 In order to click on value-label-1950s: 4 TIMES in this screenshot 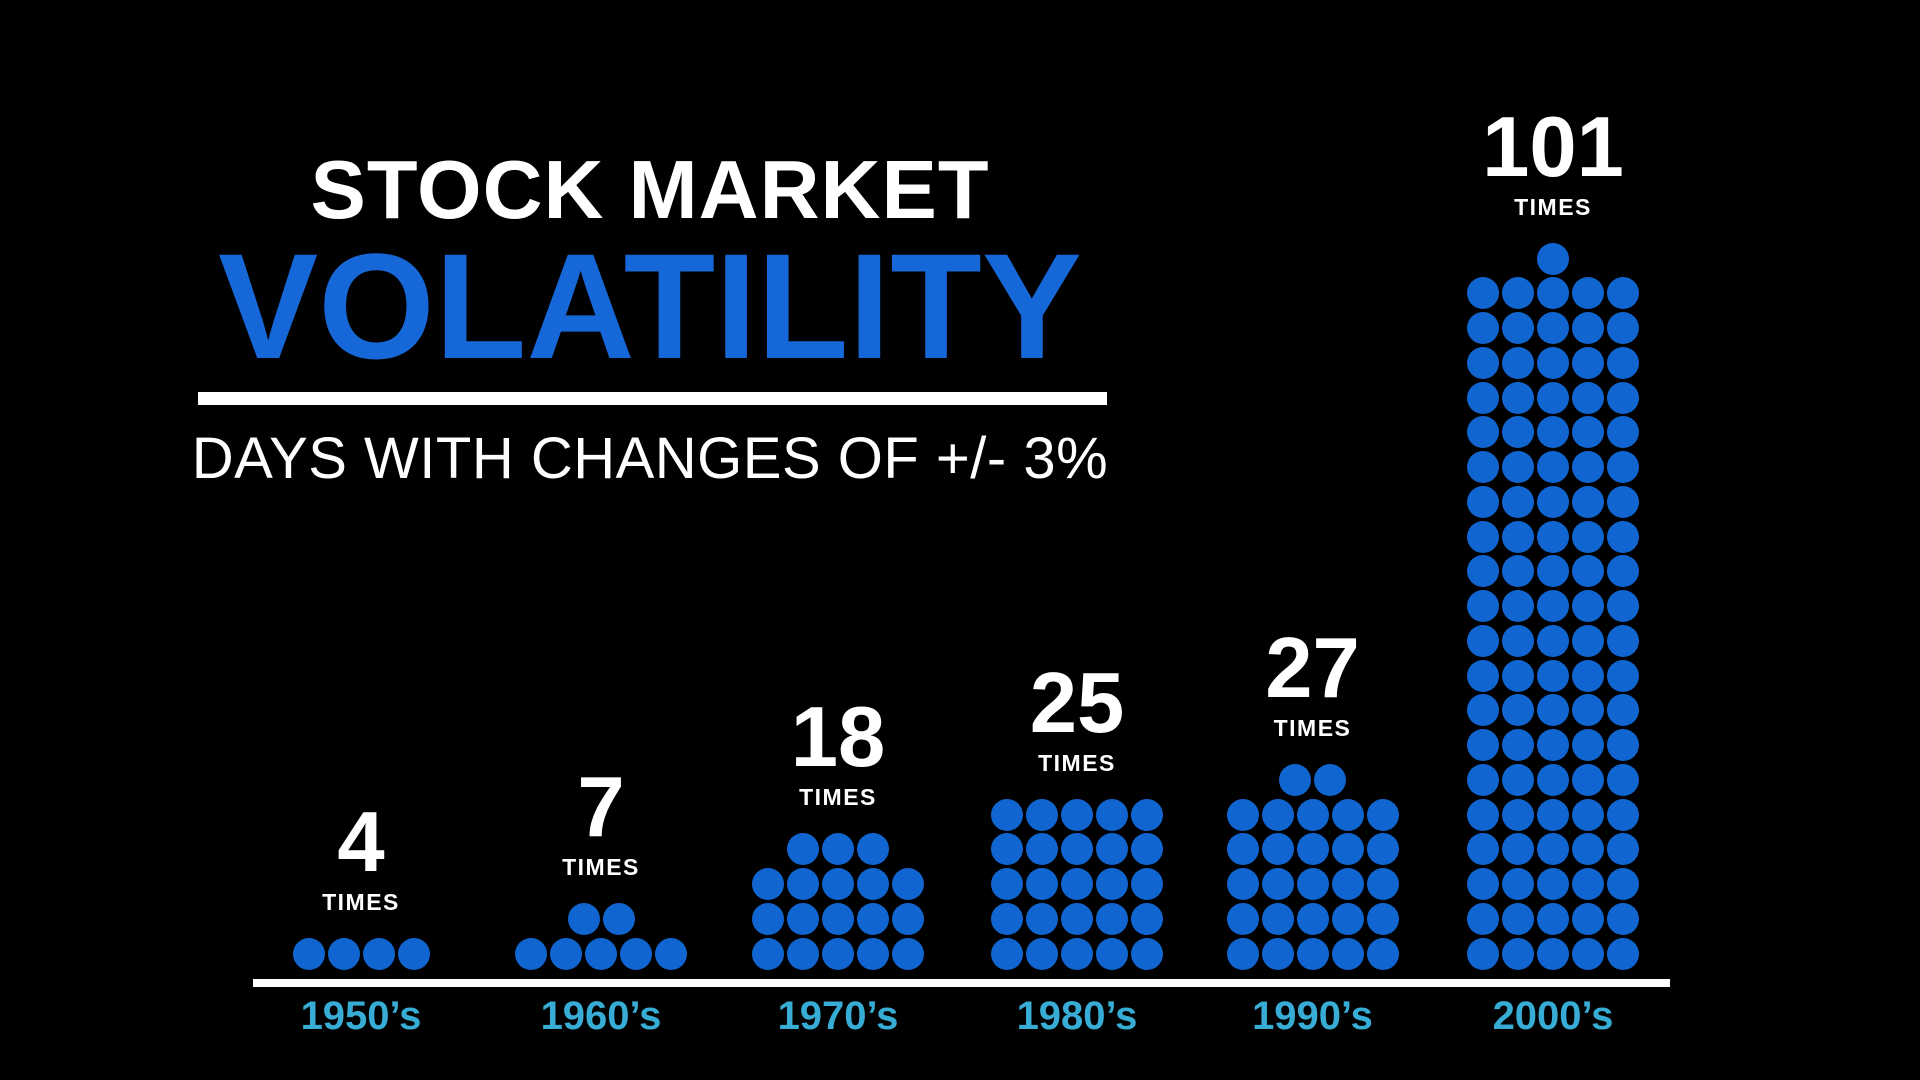, I will do `click(361, 857)`.